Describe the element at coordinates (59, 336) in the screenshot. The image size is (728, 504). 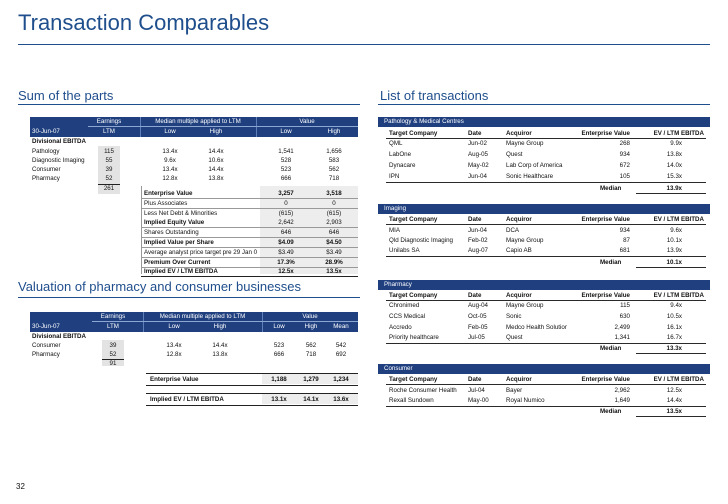
I see `val-divisional-label: Divisional EBITDA` at that location.